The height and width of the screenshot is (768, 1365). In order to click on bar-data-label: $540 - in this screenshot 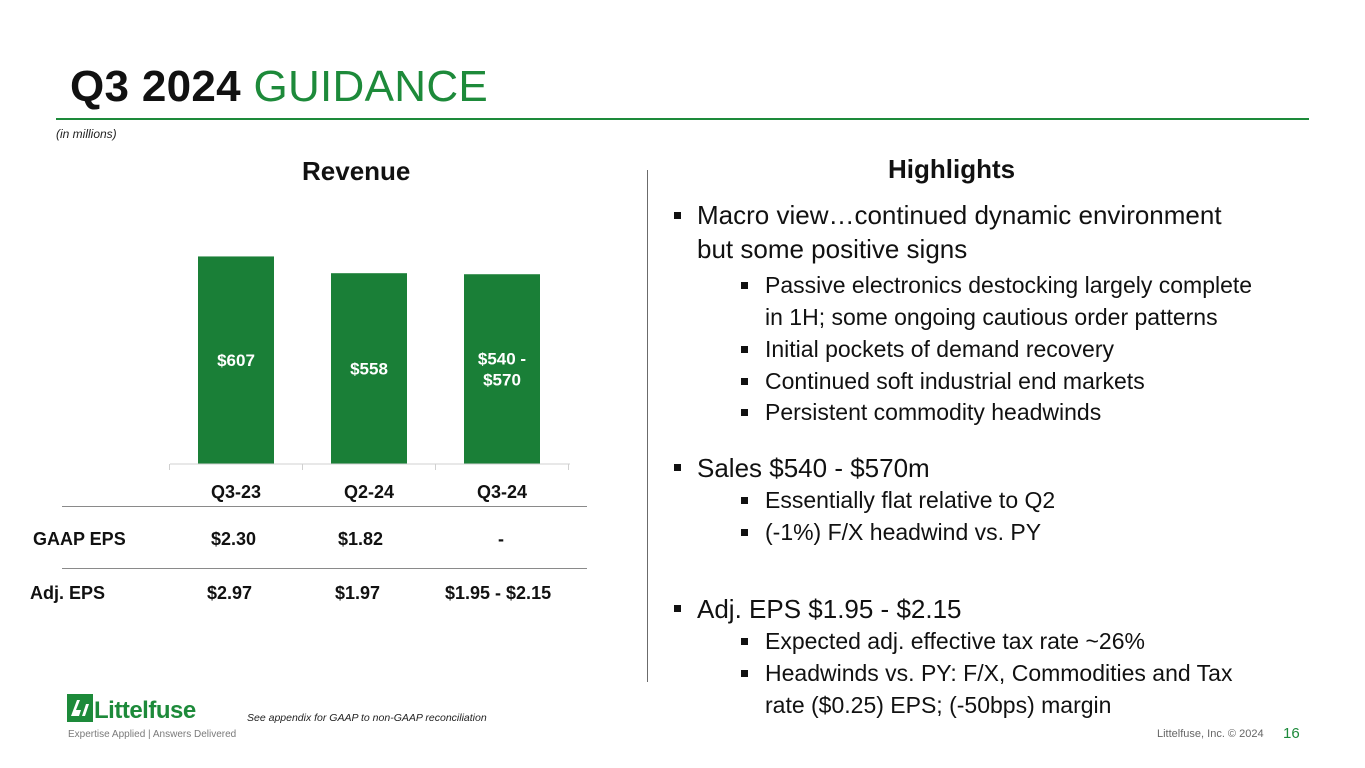, I will do `click(502, 359)`.